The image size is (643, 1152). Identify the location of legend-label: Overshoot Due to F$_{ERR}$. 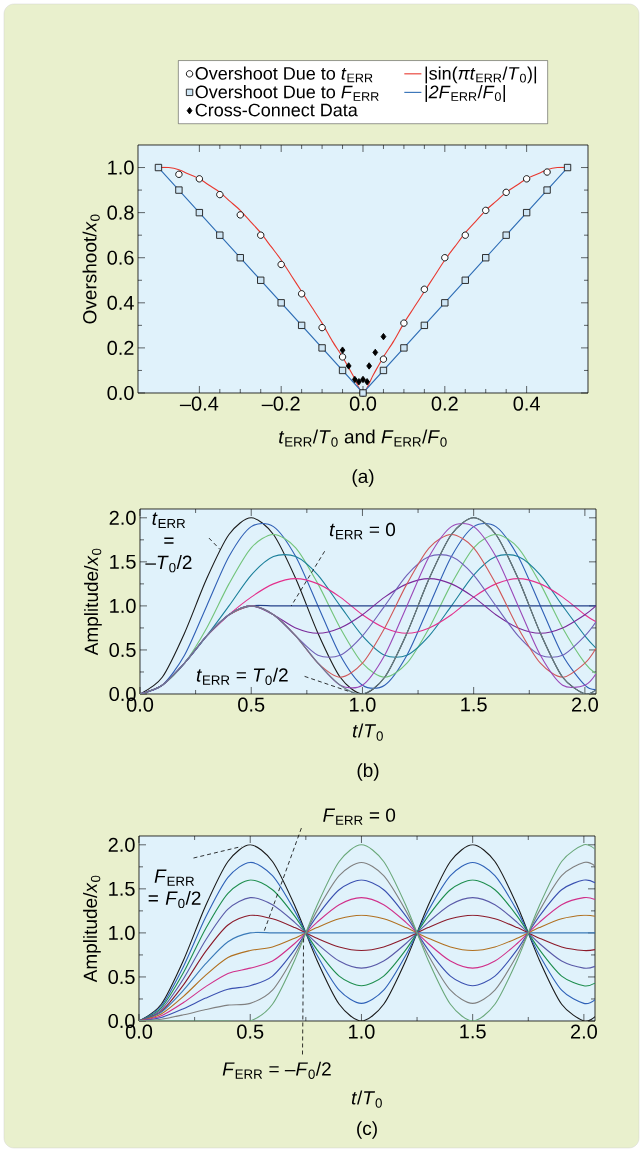
(287, 93).